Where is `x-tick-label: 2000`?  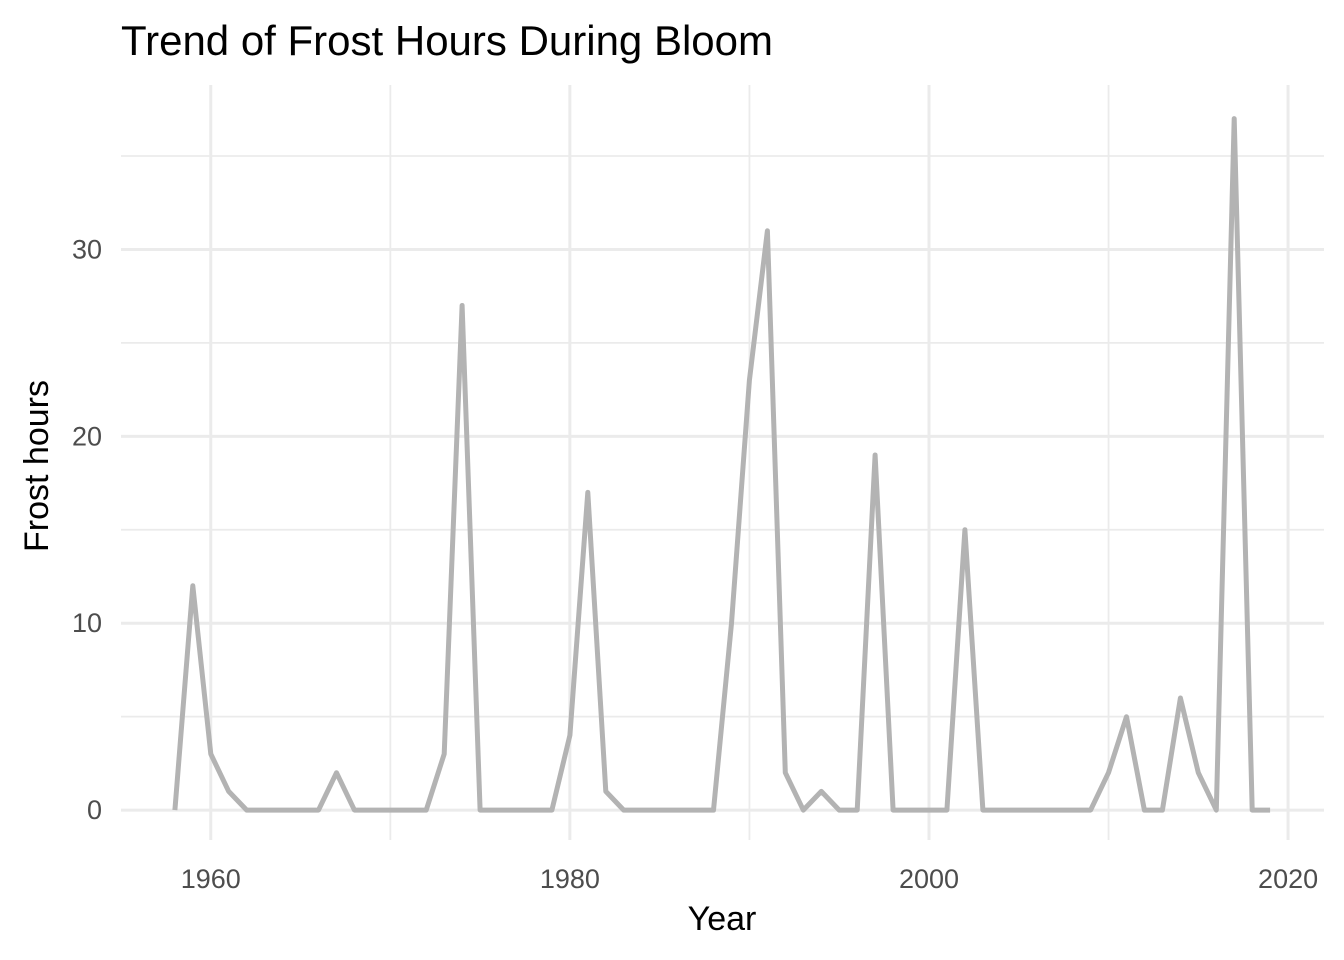
x-tick-label: 2000 is located at coordinates (929, 879).